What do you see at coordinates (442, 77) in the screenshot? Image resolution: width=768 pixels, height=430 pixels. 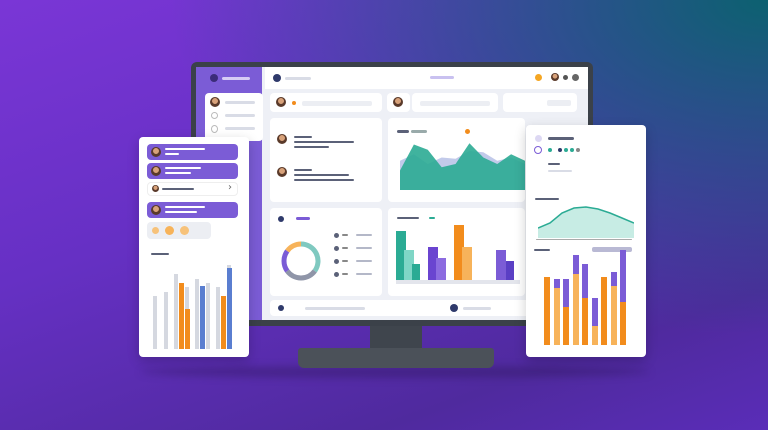 I see `nav-pill` at bounding box center [442, 77].